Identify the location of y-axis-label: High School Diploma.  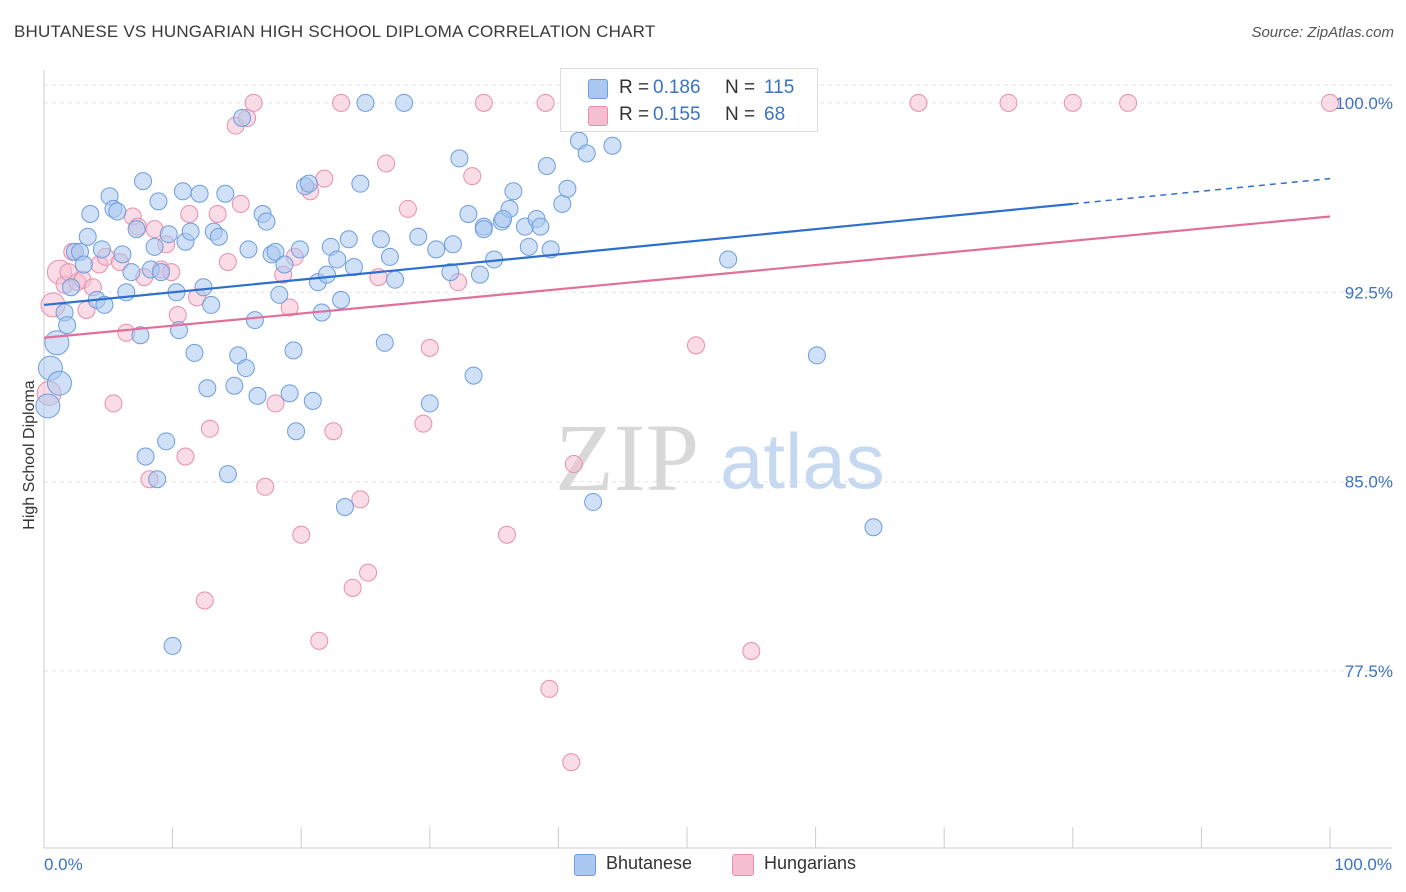
(29, 455).